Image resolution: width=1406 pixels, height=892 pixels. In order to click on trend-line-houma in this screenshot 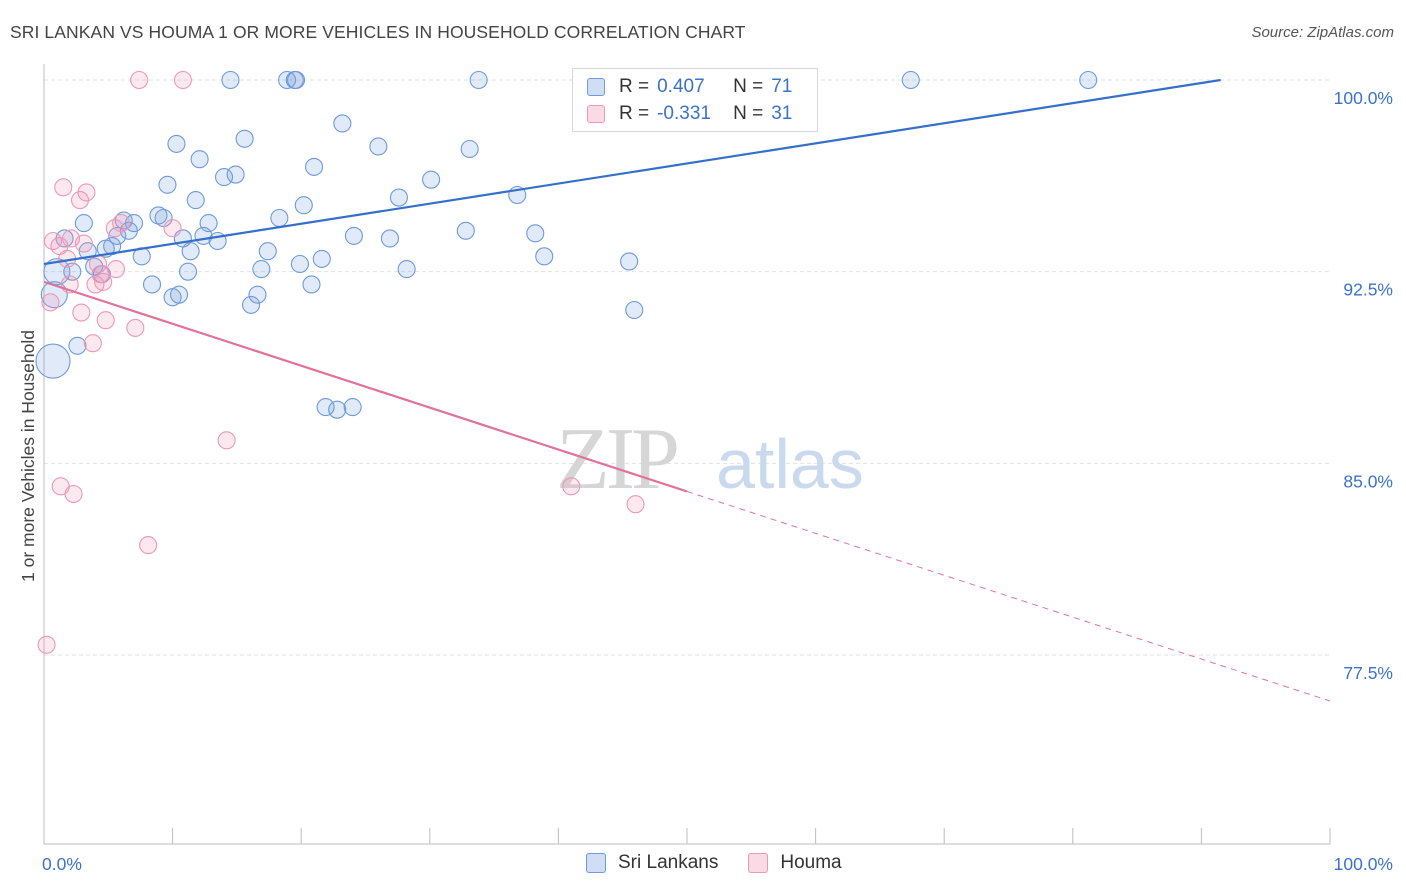, I will do `click(365, 386)`.